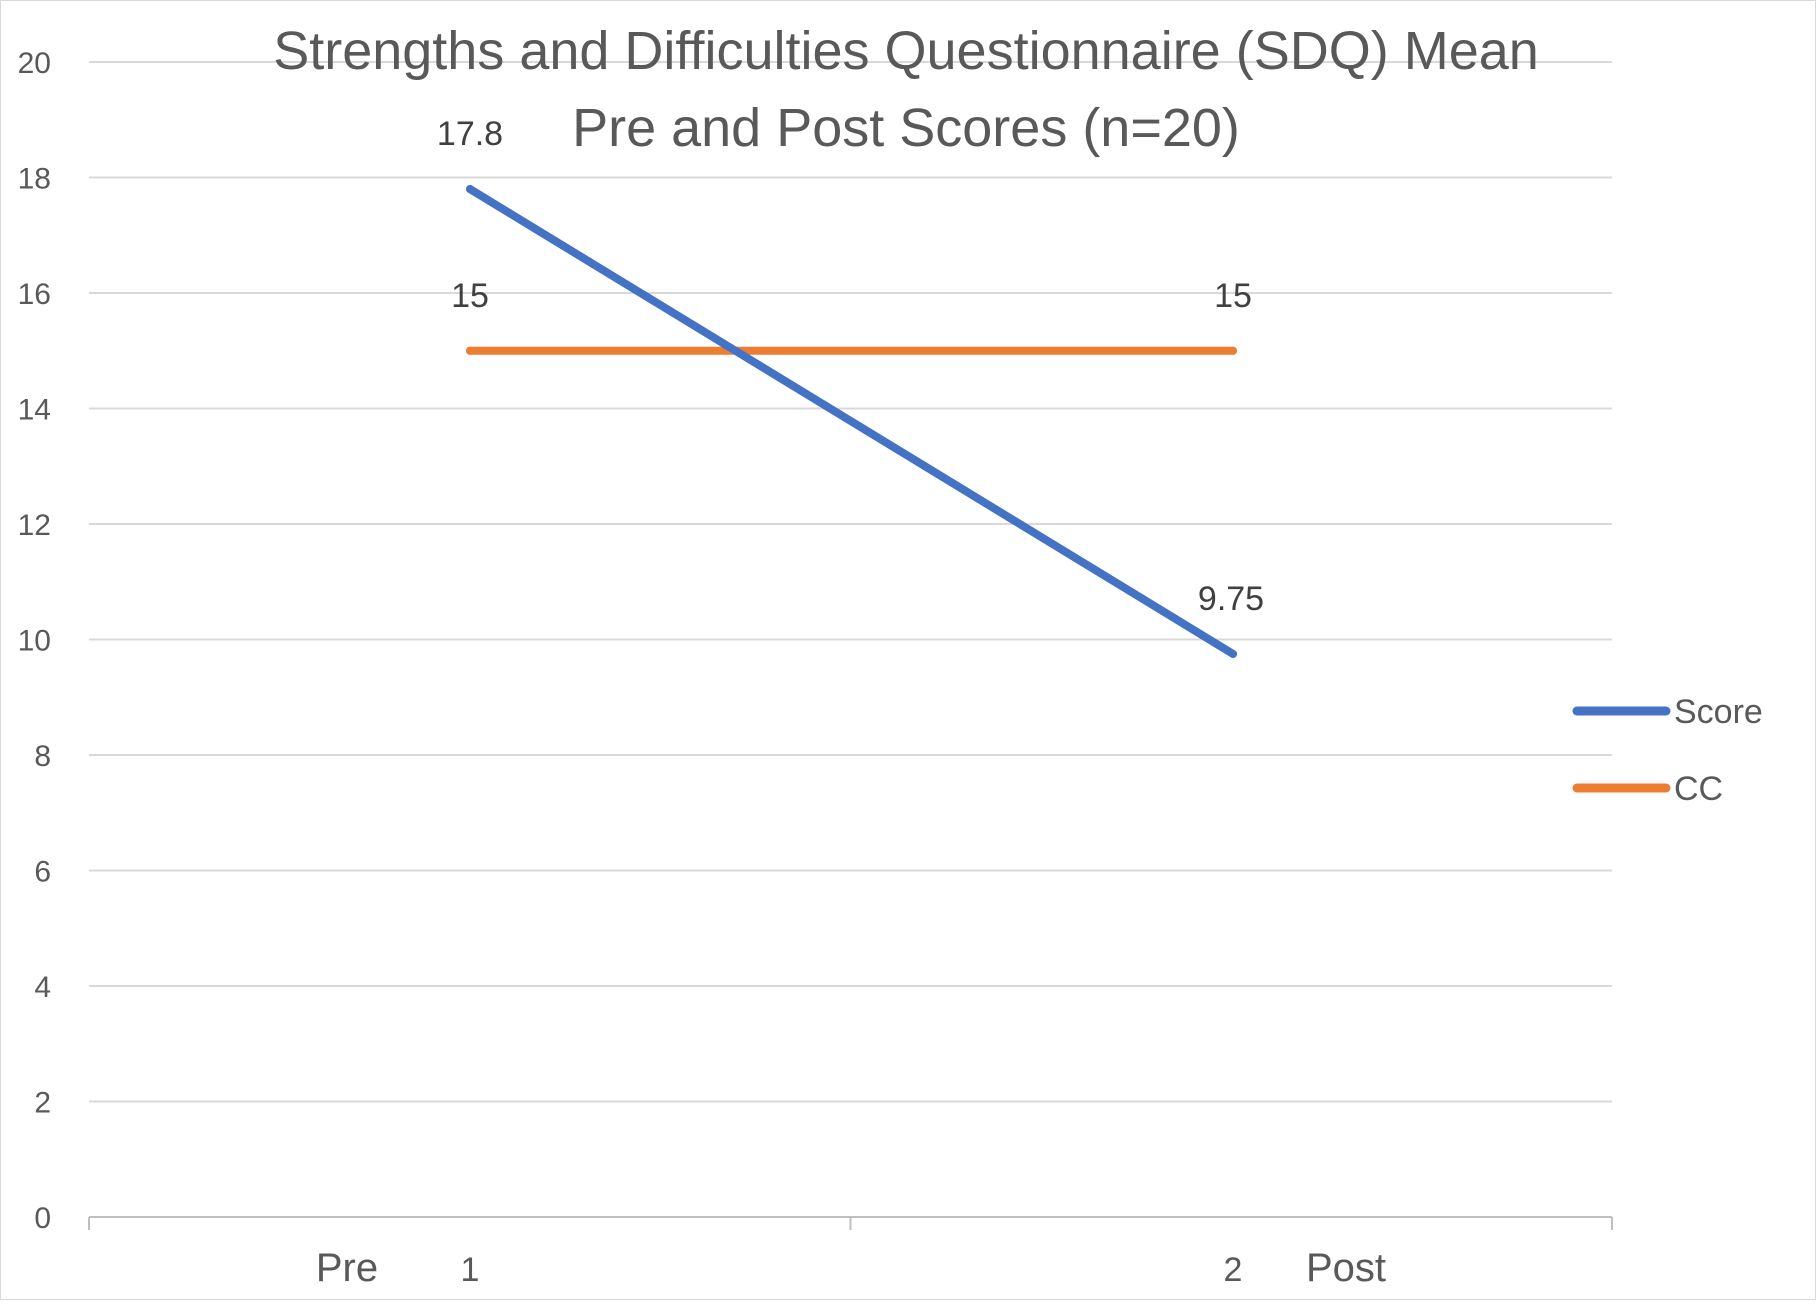 The image size is (1816, 1304). Describe the element at coordinates (34, 294) in the screenshot. I see `y-tick-label-16: 16` at that location.